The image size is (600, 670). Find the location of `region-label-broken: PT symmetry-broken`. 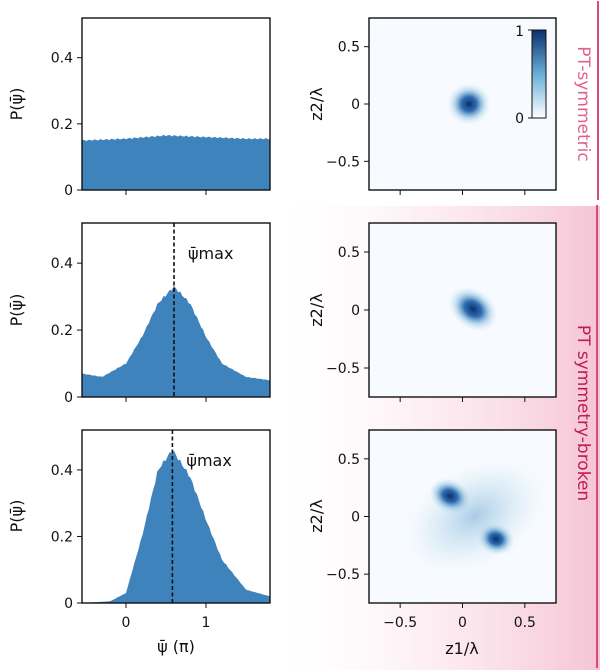

region-label-broken: PT symmetry-broken is located at coordinates (583, 413).